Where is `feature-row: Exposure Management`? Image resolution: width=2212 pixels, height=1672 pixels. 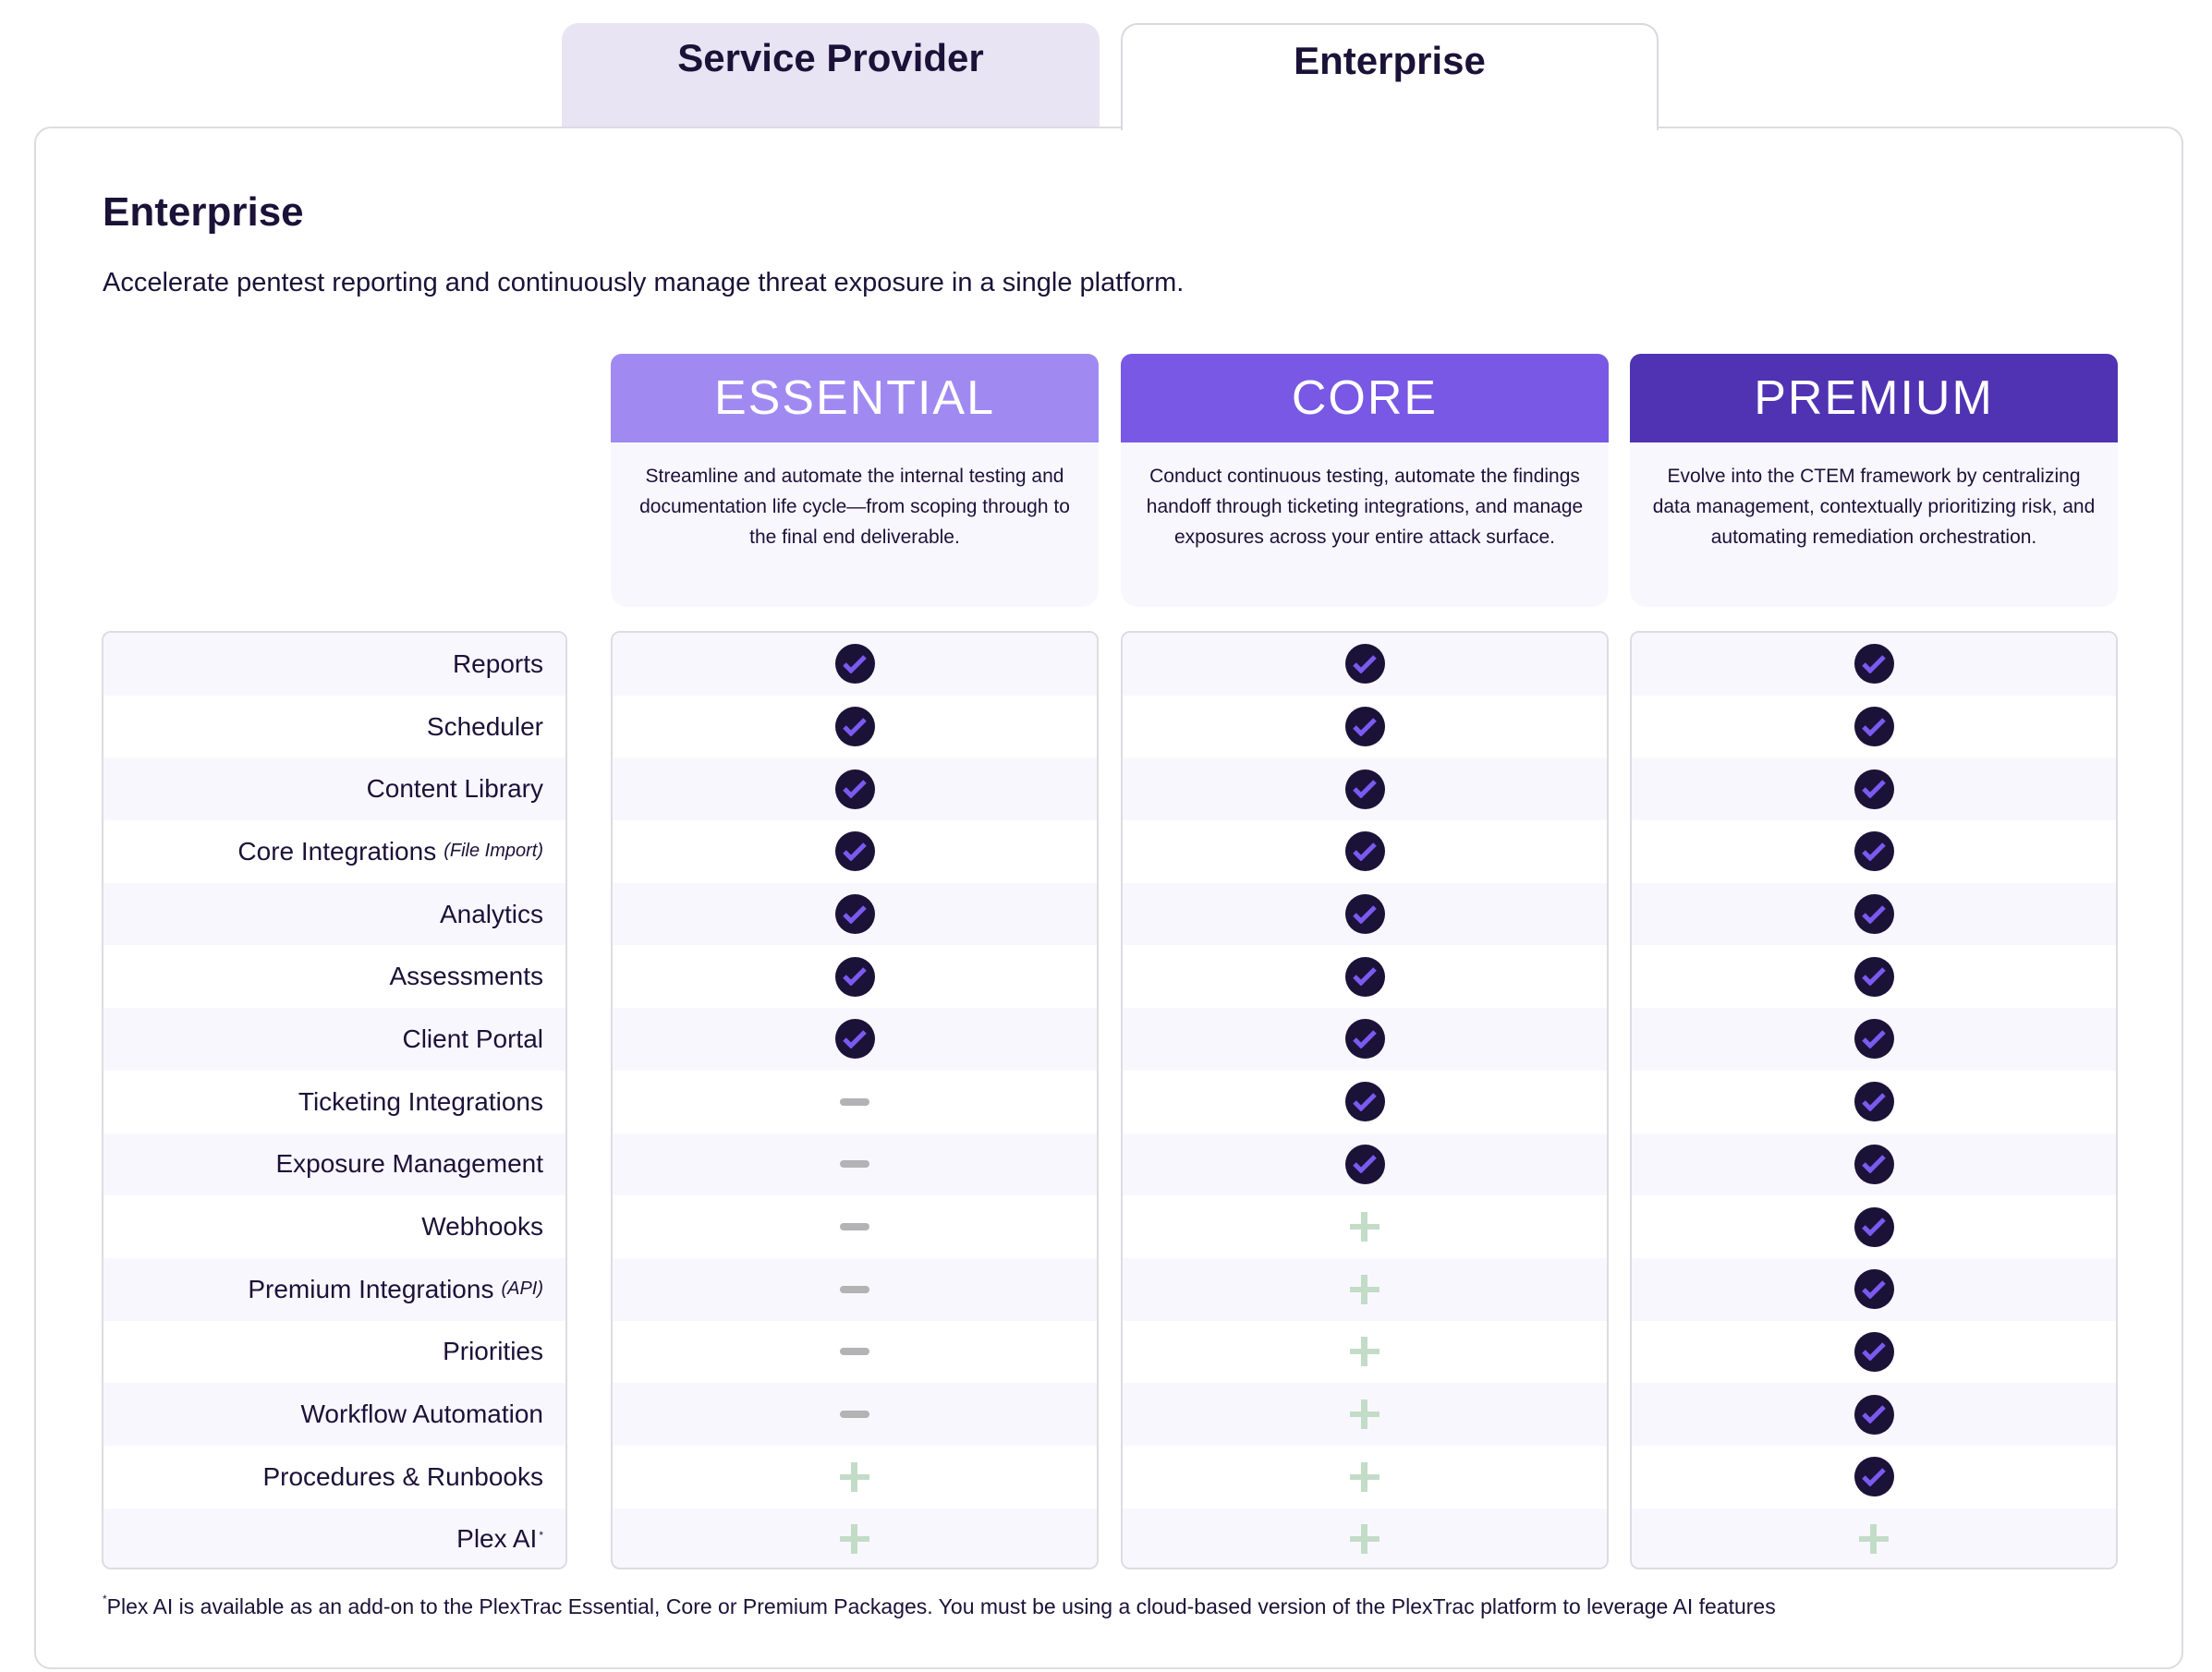 feature-row: Exposure Management is located at coordinates (334, 1164).